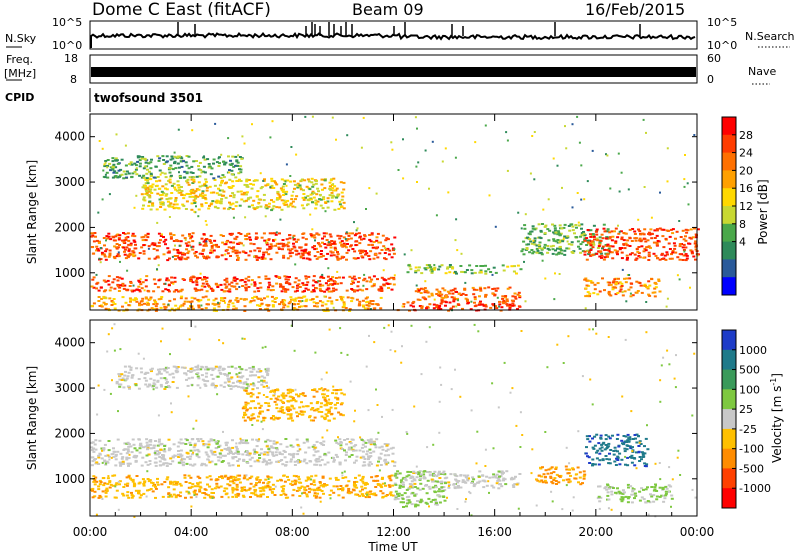 Image resolution: width=800 pixels, height=554 pixels. Describe the element at coordinates (104, 100) in the screenshot. I see `cpid-row: CPID twofsound 3501` at that location.